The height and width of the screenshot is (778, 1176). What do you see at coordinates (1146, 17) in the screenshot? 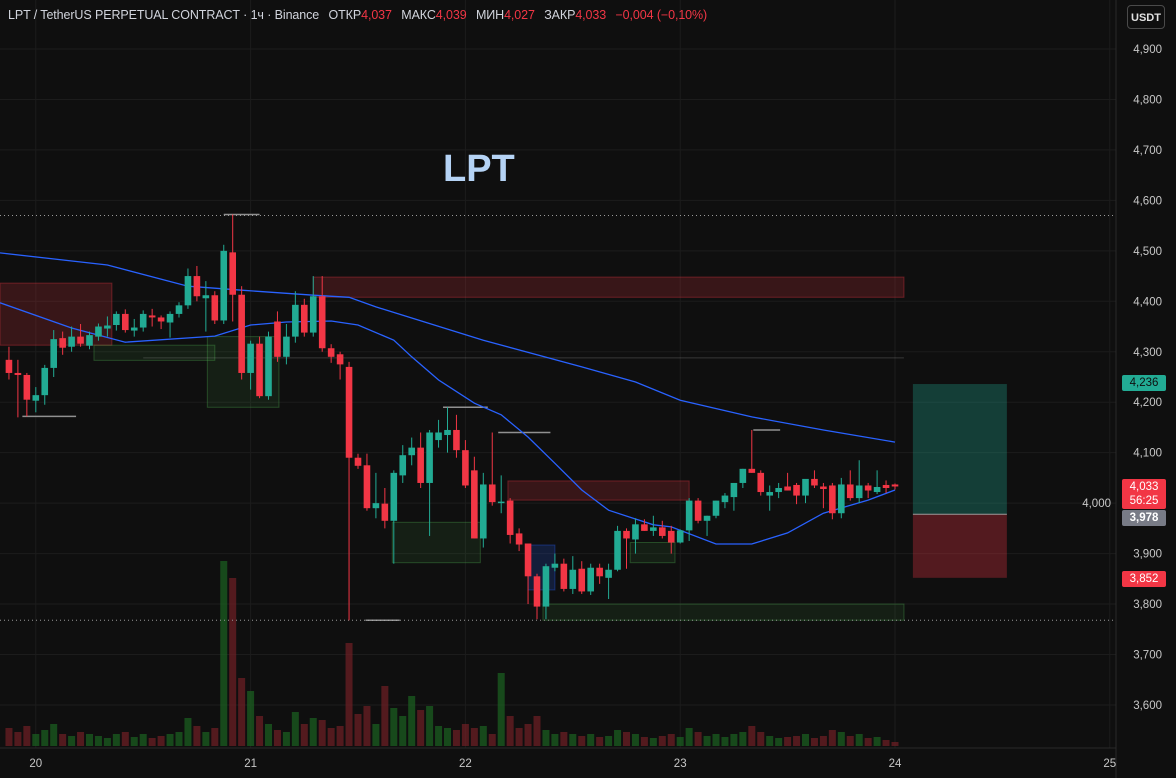
I see `currency-button: USDT` at bounding box center [1146, 17].